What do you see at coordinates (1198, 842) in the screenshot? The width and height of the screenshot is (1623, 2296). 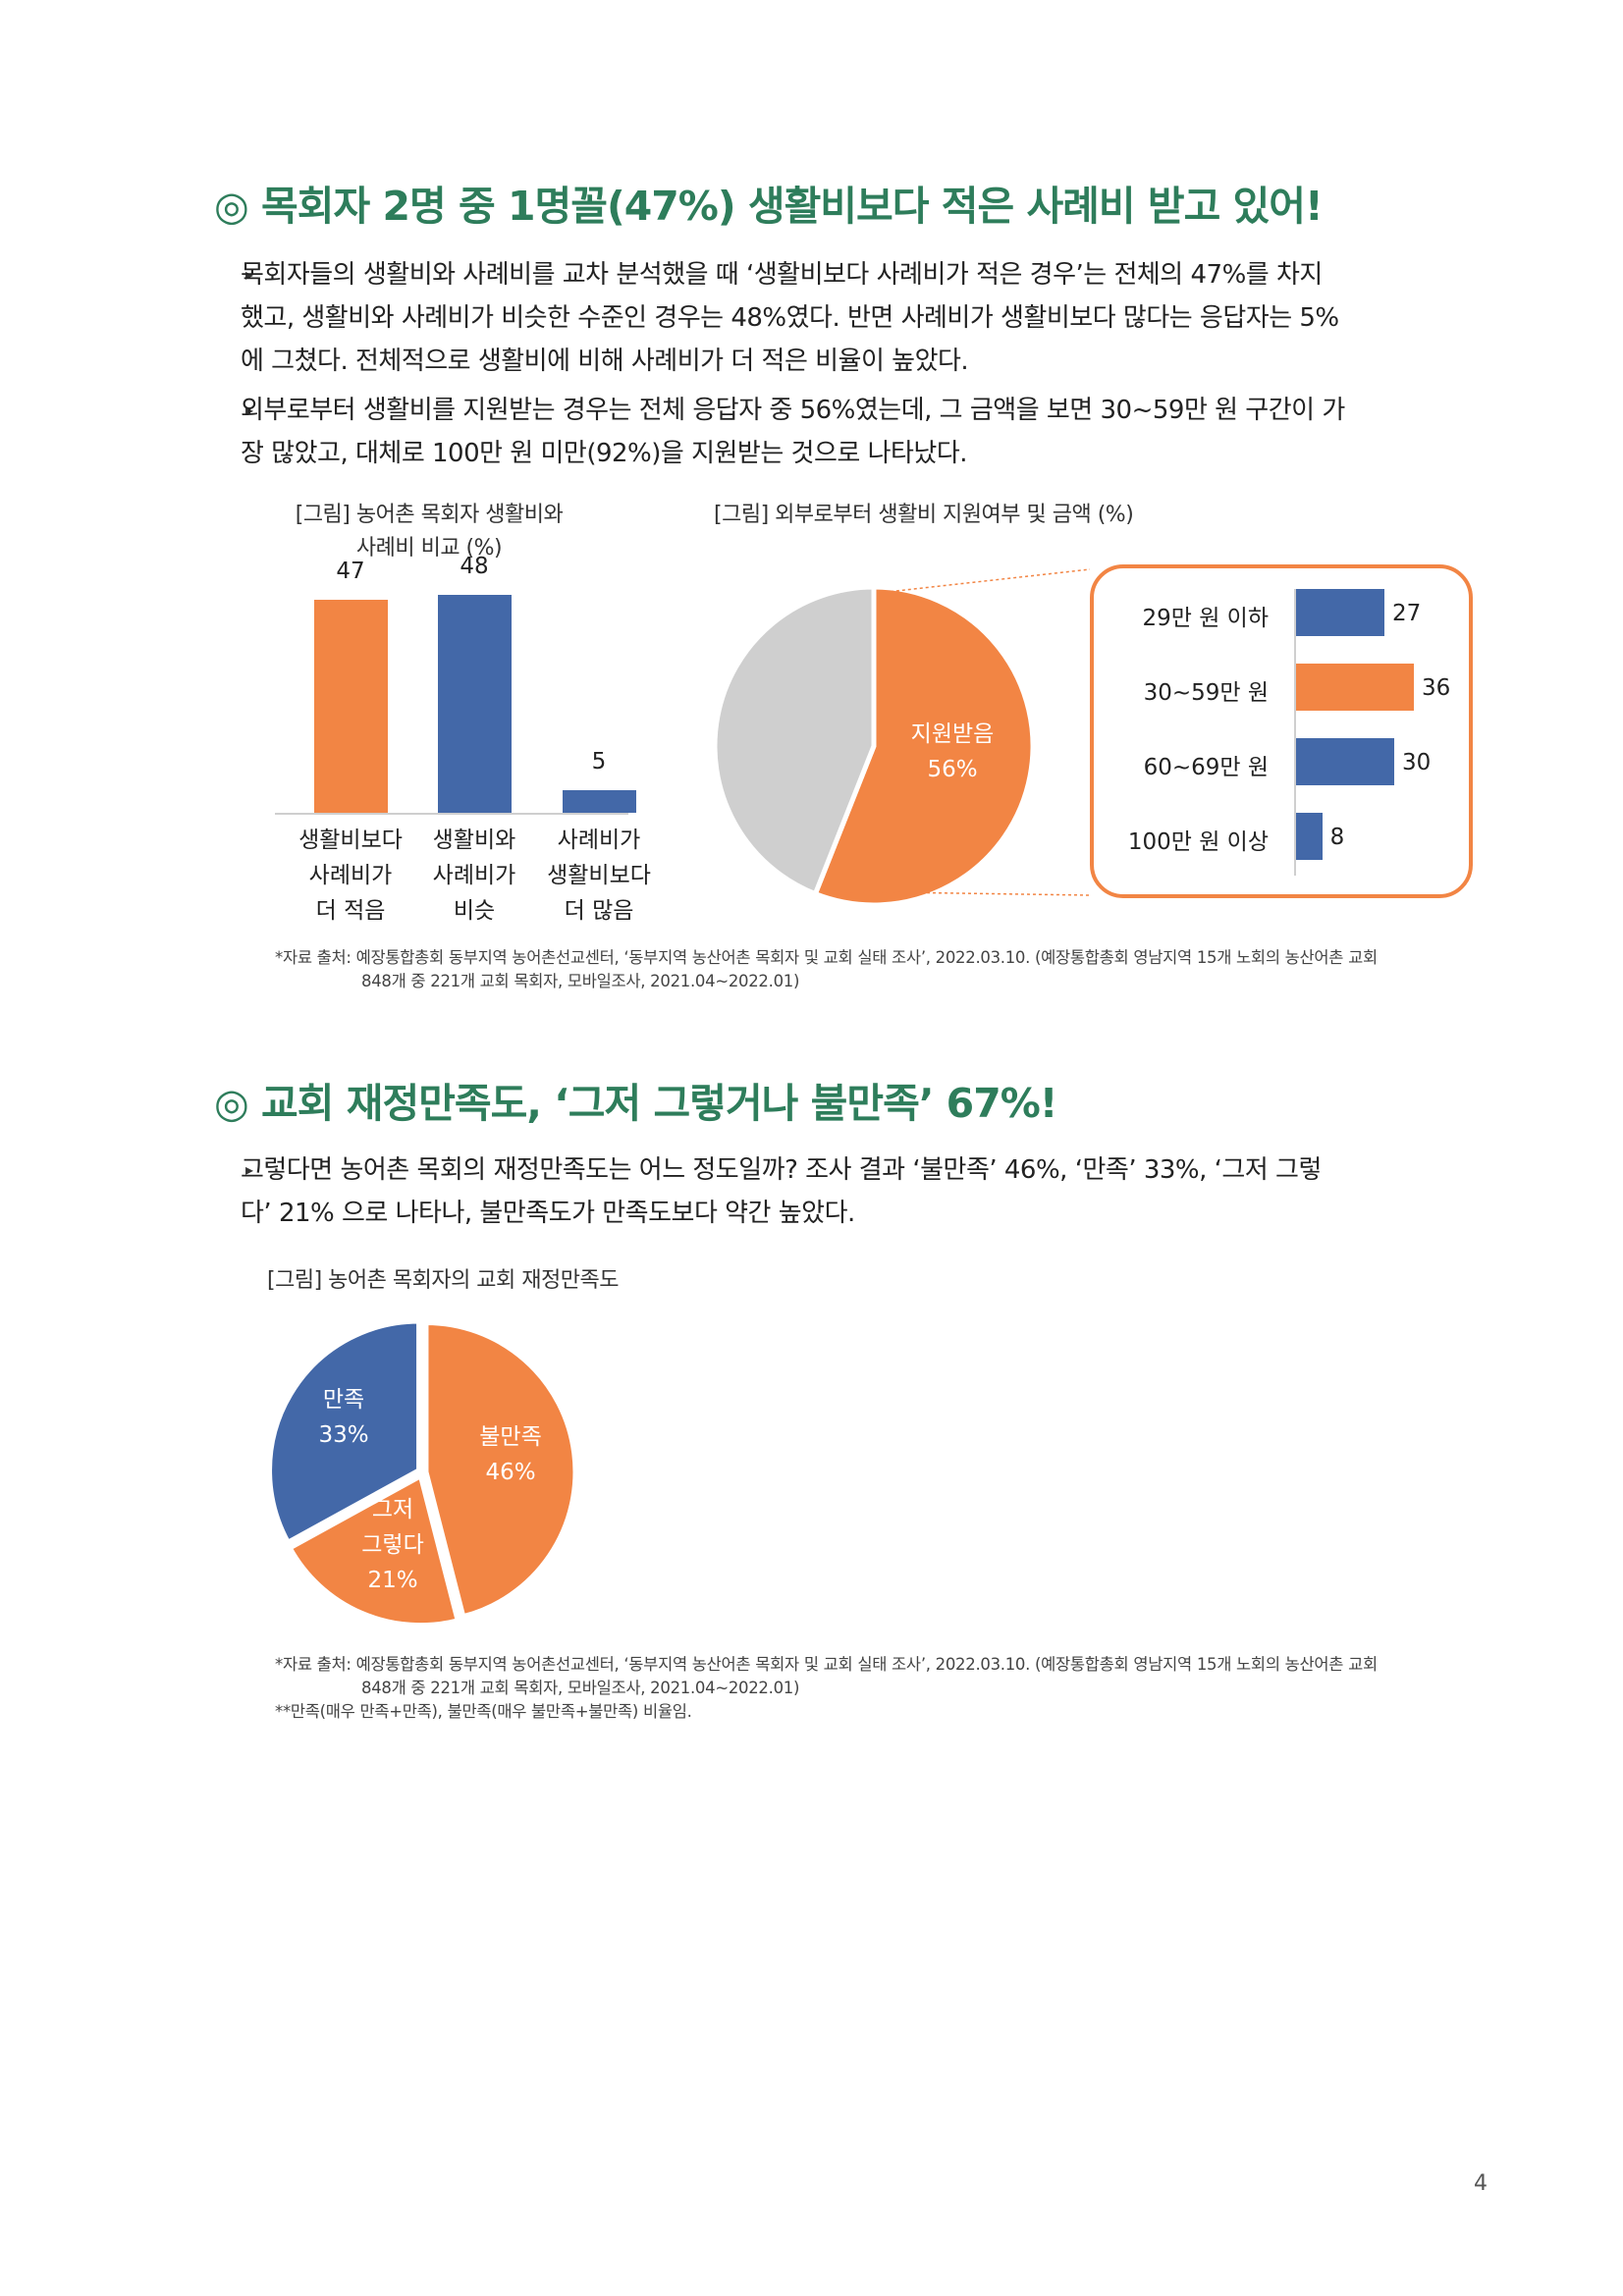 I see `hbar-category-label: 100만 원 이상` at bounding box center [1198, 842].